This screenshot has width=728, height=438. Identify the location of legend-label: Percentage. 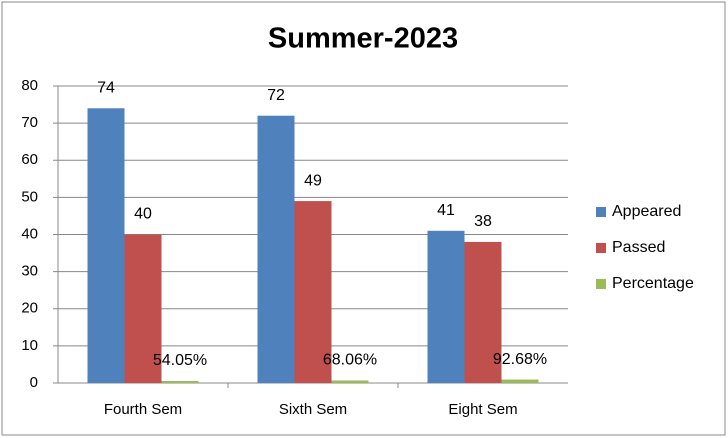
(653, 283).